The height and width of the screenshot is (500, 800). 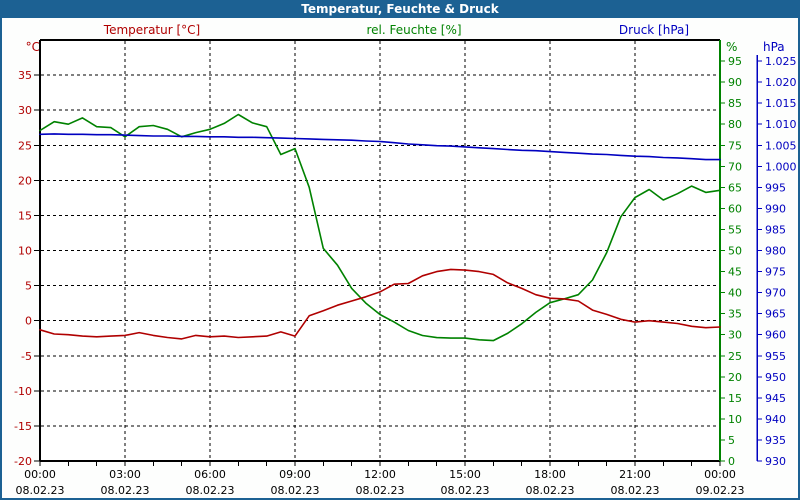 What do you see at coordinates (210, 474) in the screenshot?
I see `svg-text: 06:00` at bounding box center [210, 474].